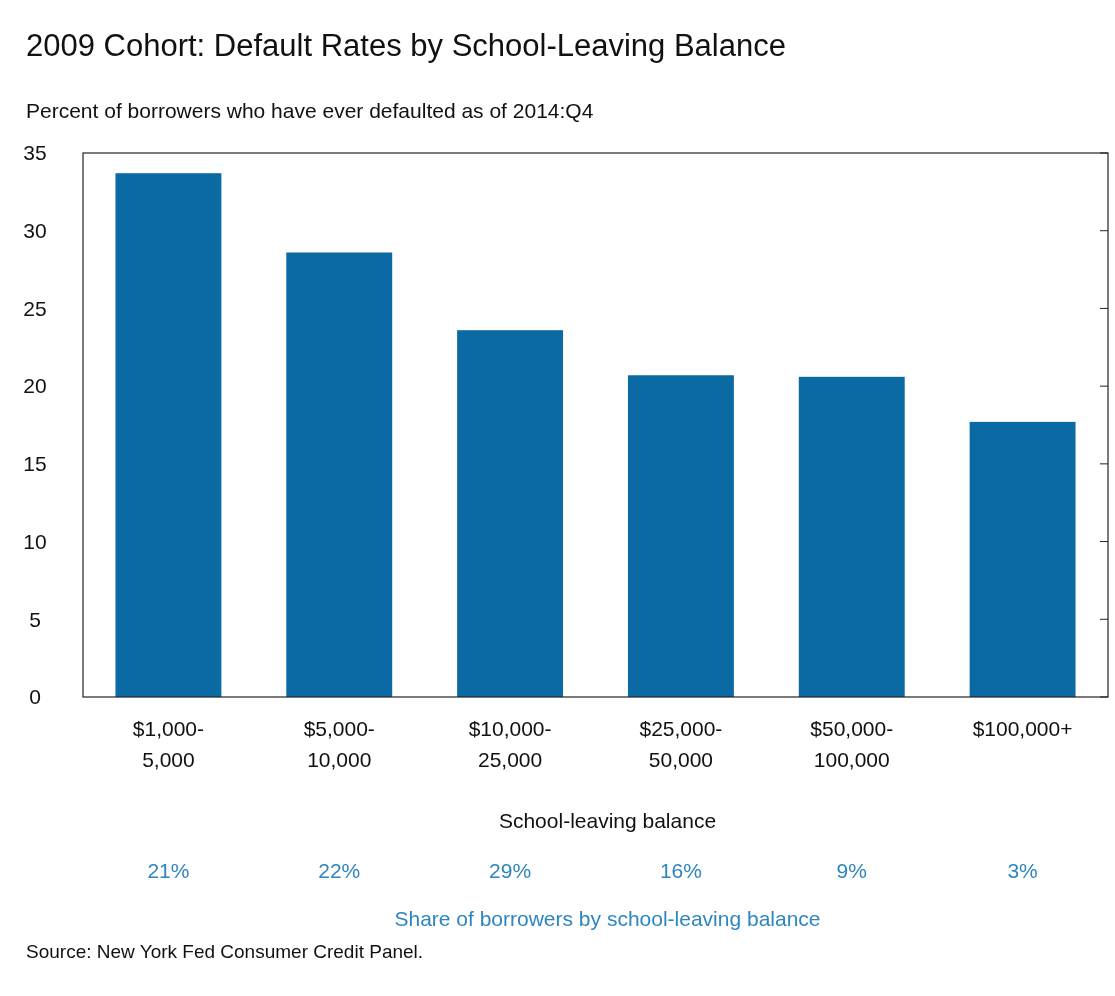 The height and width of the screenshot is (996, 1115). I want to click on x-tick-label: $1,000-5,000, so click(168, 744).